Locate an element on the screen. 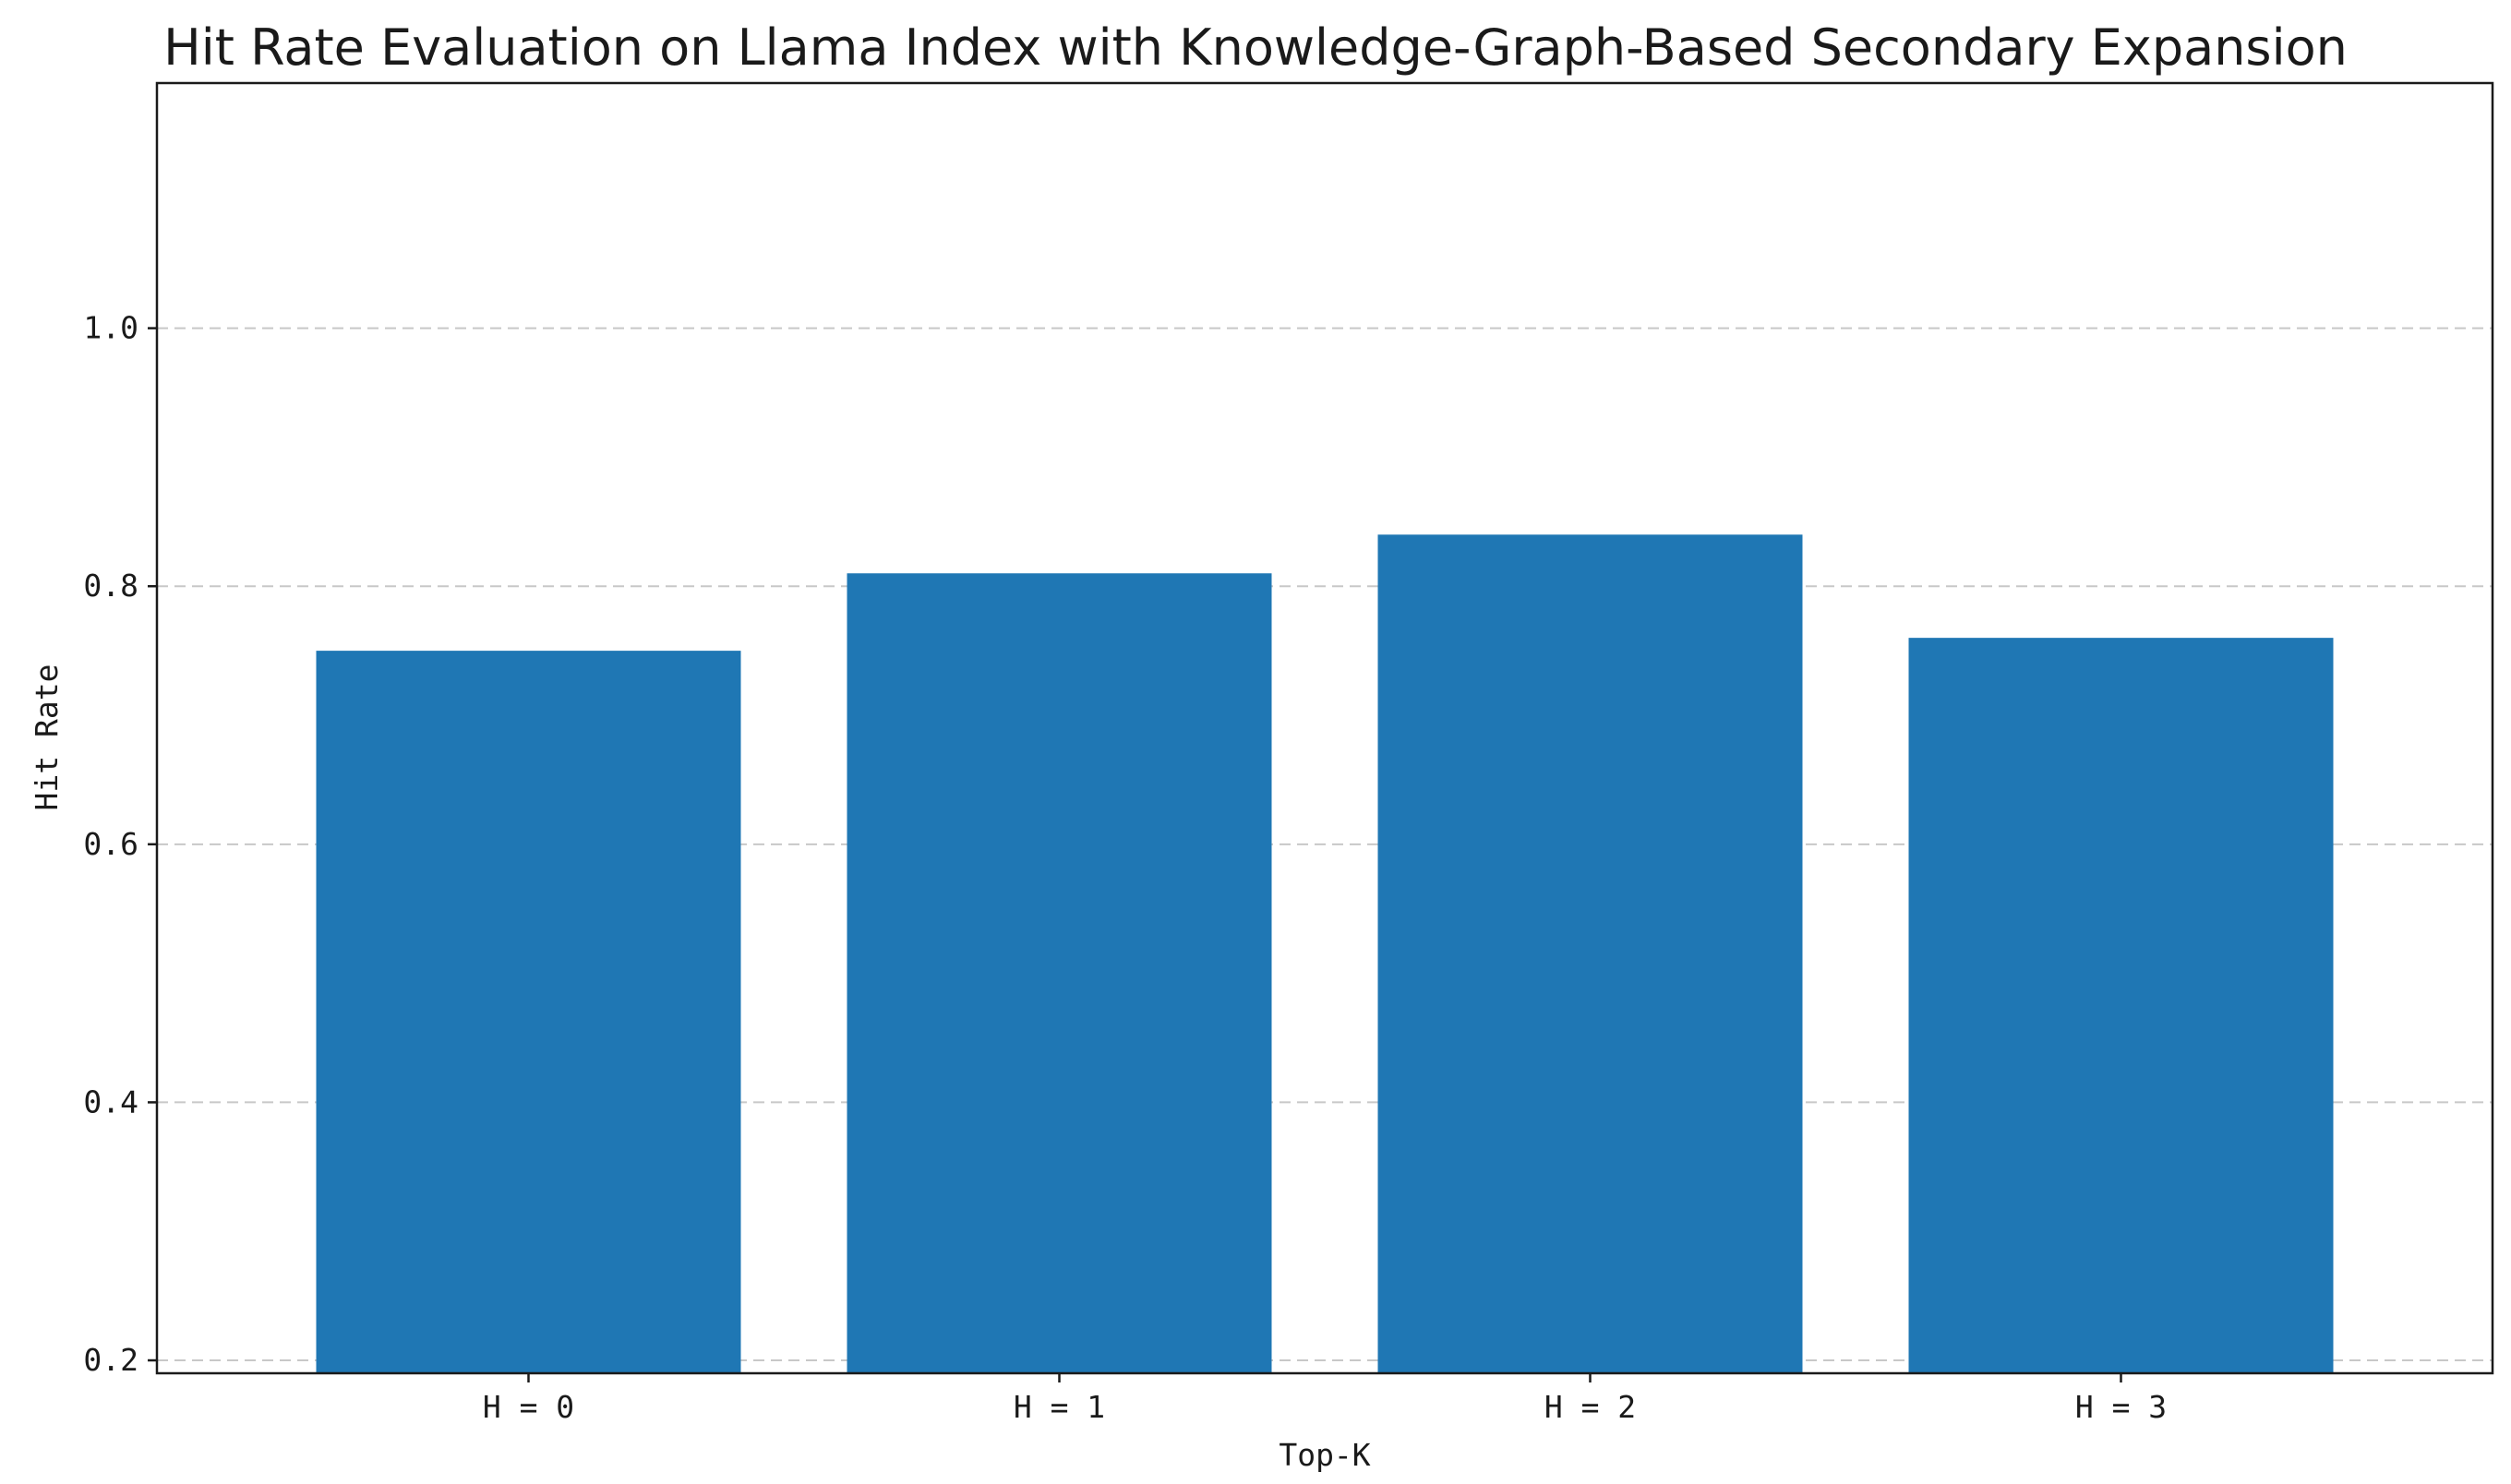  bar-h3 is located at coordinates (2121, 1005).